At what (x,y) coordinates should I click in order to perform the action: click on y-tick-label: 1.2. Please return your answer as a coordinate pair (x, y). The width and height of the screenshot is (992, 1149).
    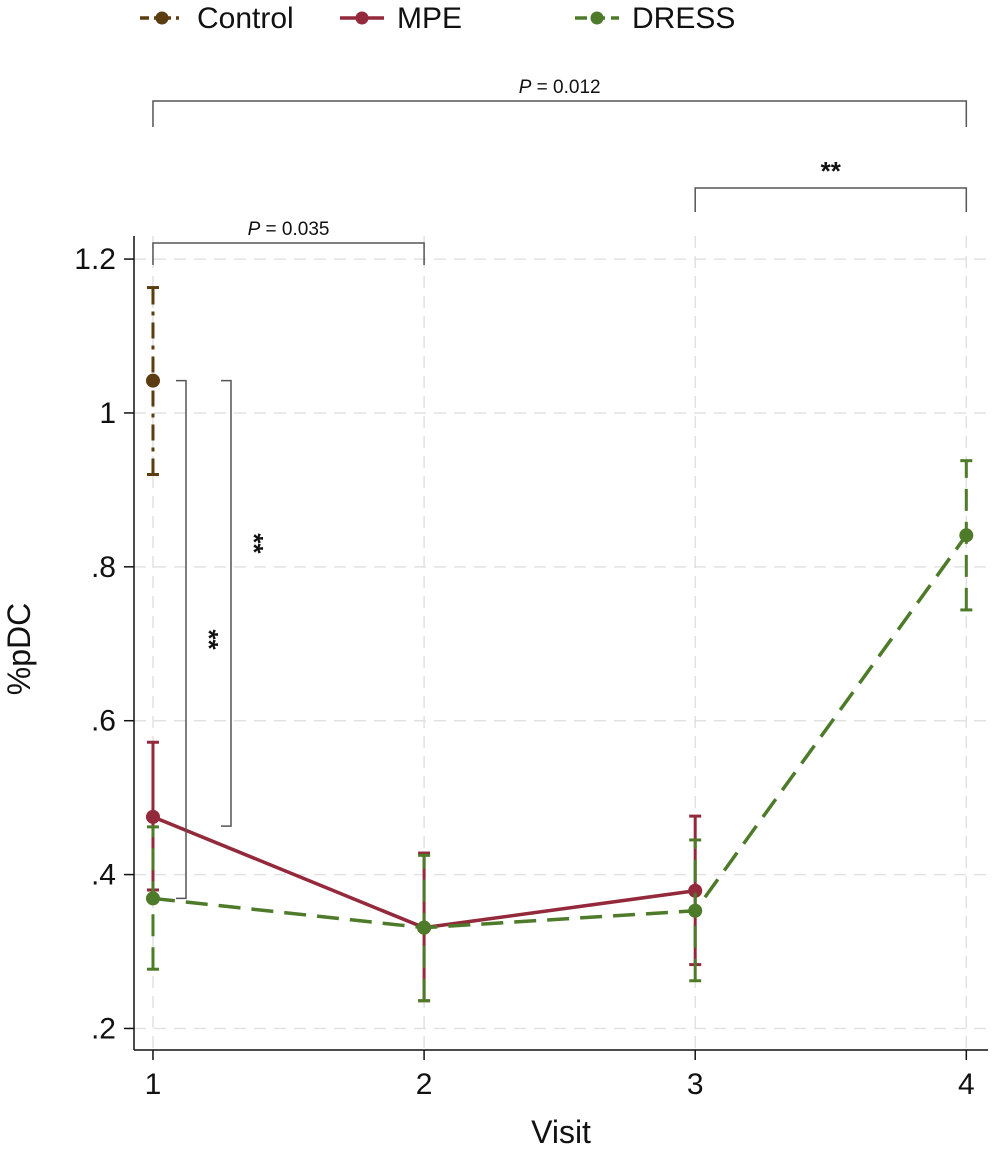
    Looking at the image, I should click on (95, 259).